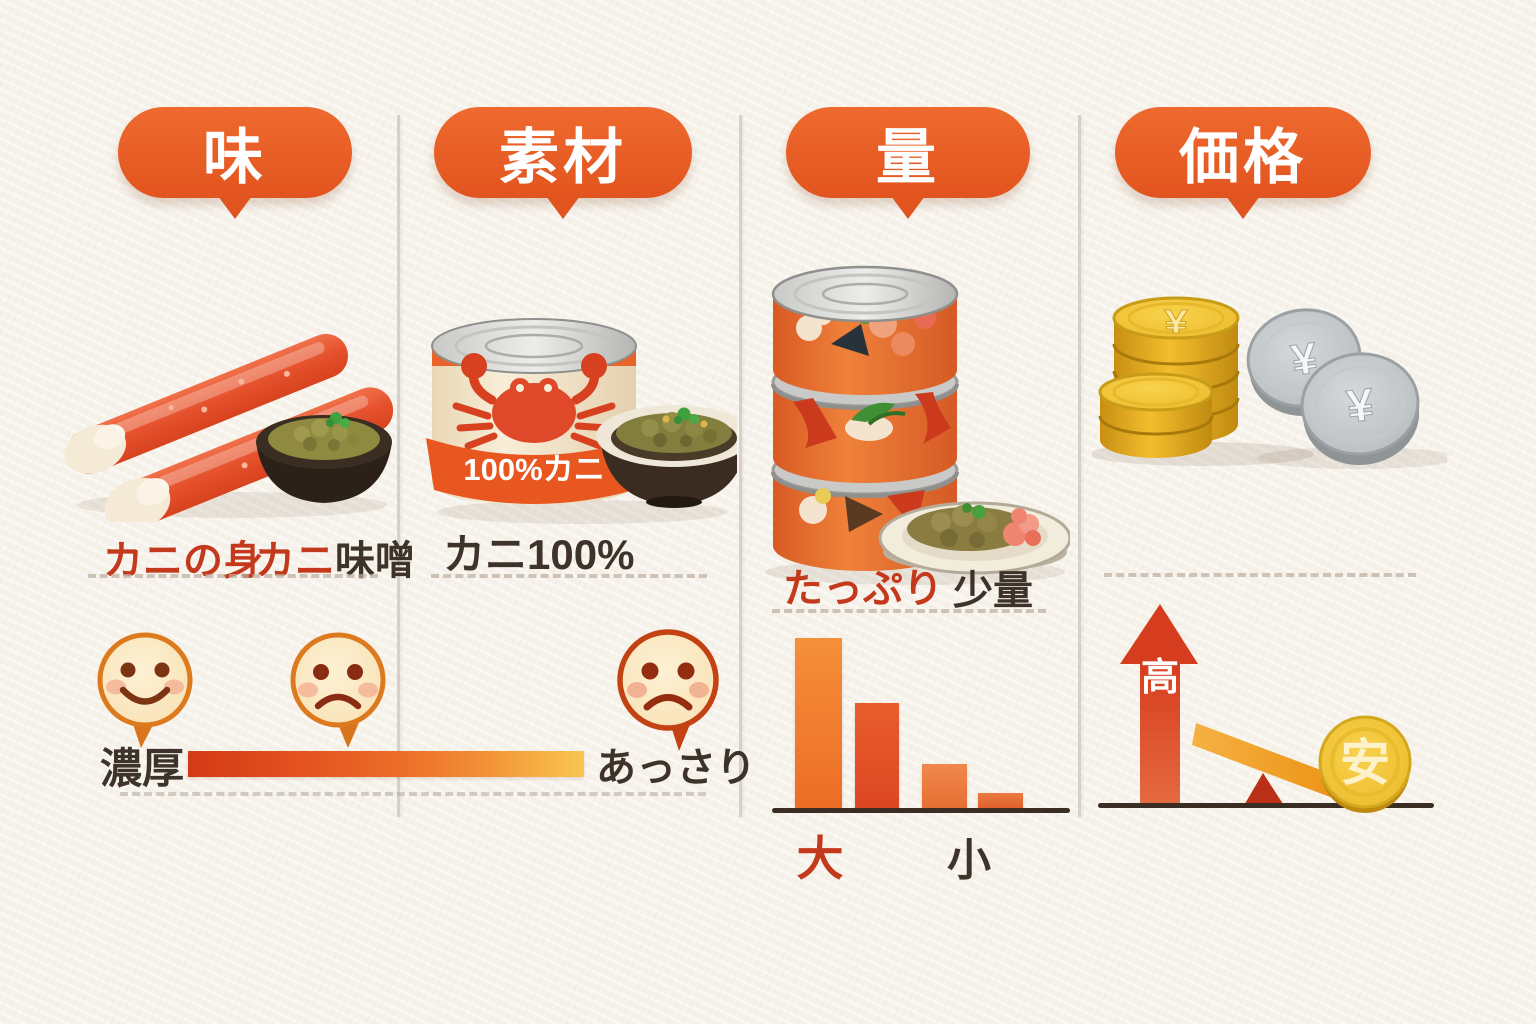  What do you see at coordinates (877, 755) in the screenshot?
I see `bar-medium-large` at bounding box center [877, 755].